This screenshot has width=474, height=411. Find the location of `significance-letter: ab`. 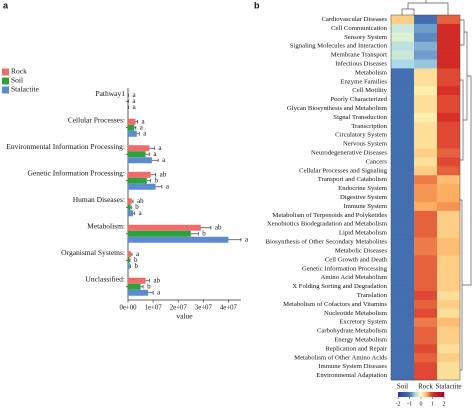

significance-letter: ab is located at coordinates (156, 280).